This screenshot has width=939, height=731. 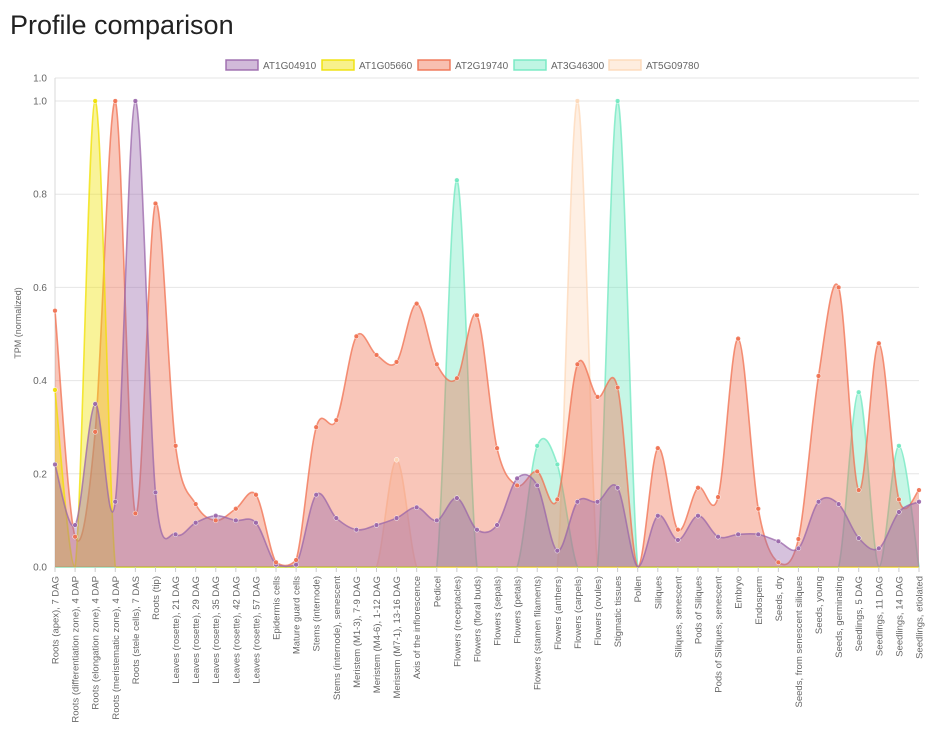 I want to click on legend-item-at3g46300: AT3G46300, so click(x=559, y=65).